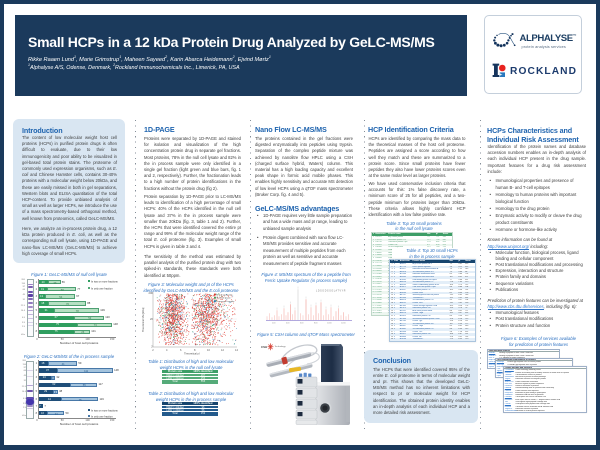  What do you see at coordinates (316, 324) in the screenshot?
I see `svg-text: 800` at bounding box center [316, 324].